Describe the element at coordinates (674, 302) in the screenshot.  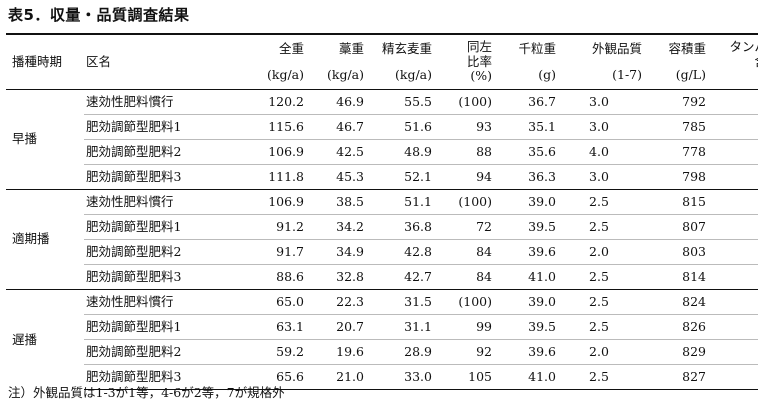
I see `volume-cell: 824` at that location.